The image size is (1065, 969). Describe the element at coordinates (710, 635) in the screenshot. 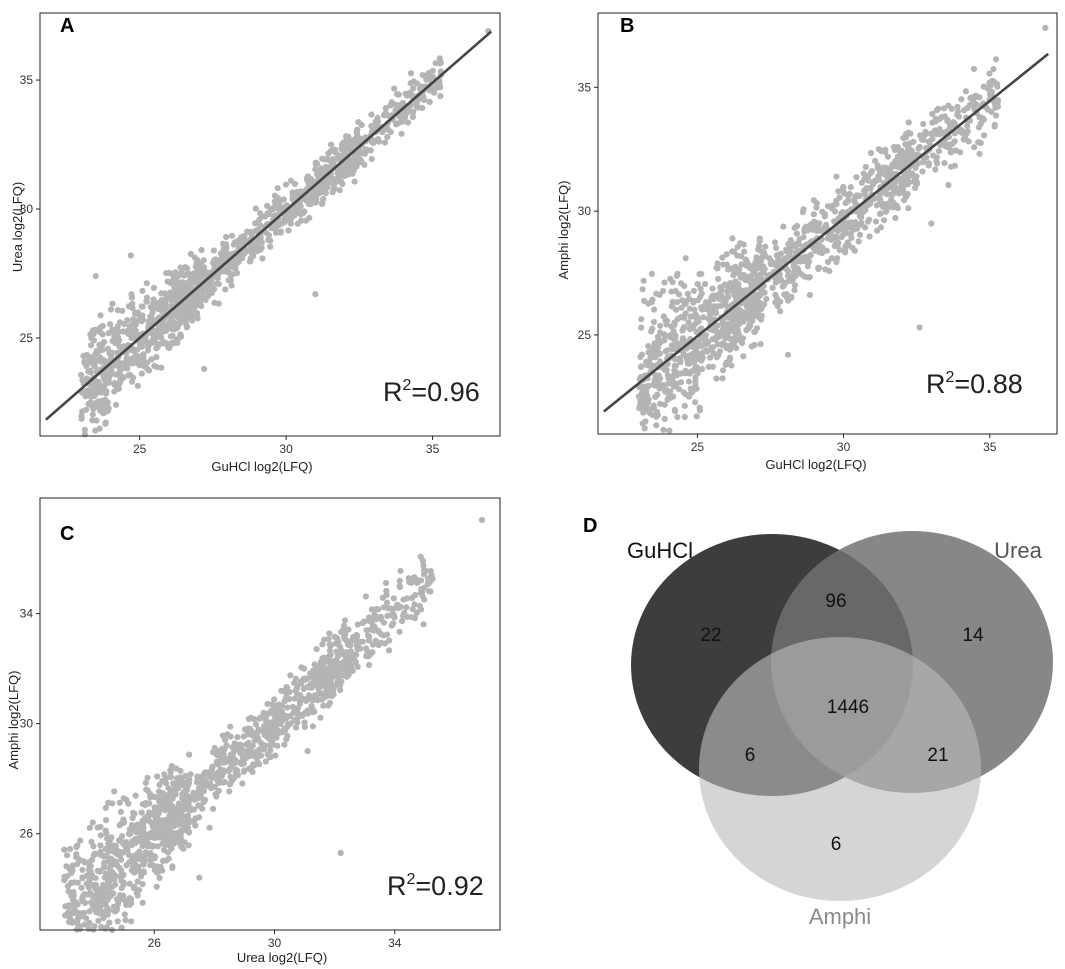

I see `venn-count-guhcl-only: 22` at that location.